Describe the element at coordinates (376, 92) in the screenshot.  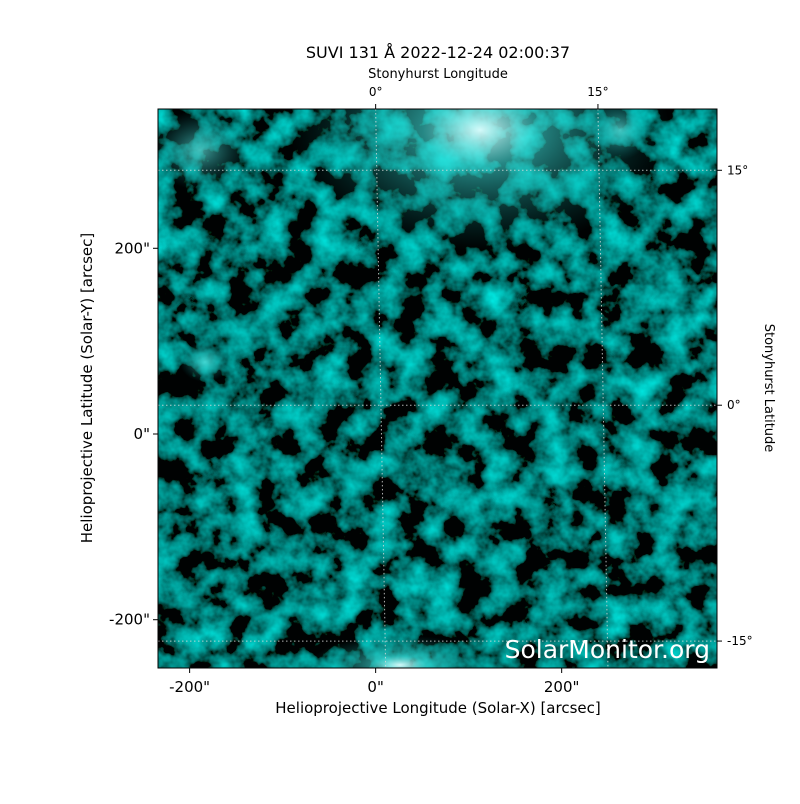
I see `x2-tick-label: 0°` at that location.